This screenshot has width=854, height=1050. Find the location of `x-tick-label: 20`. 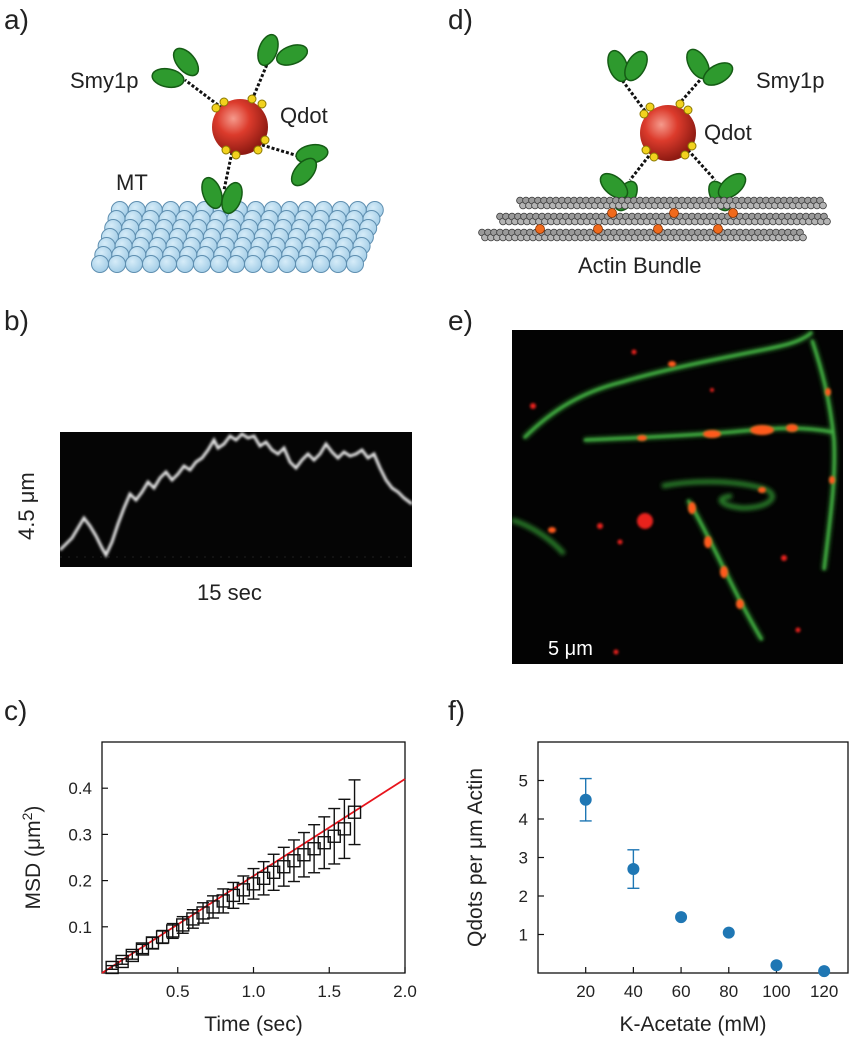

x-tick-label: 20 is located at coordinates (585, 991).